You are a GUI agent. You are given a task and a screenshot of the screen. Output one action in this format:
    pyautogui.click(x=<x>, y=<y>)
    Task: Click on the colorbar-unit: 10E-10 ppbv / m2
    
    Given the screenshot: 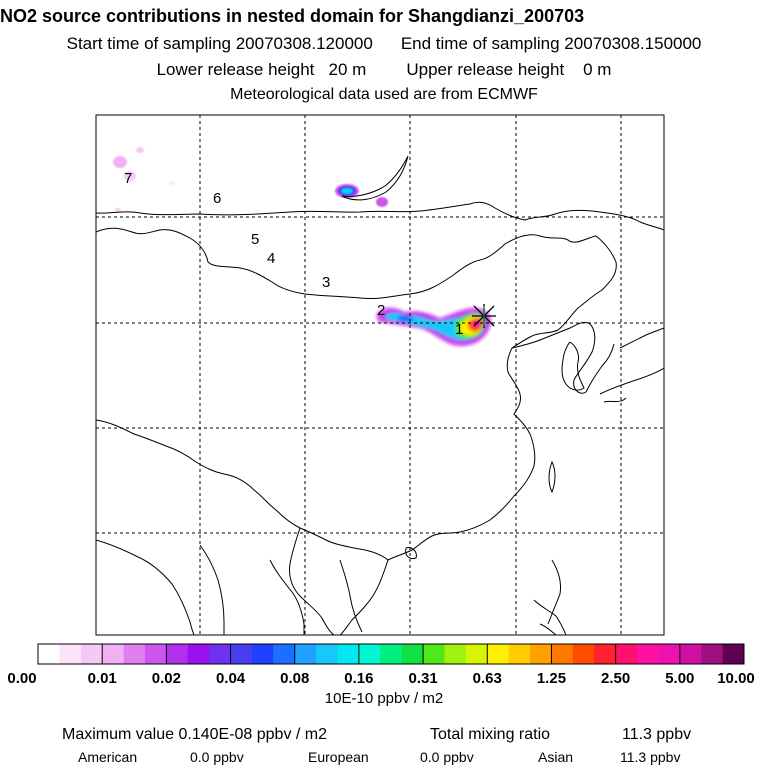 What is the action you would take?
    pyautogui.click(x=384, y=698)
    